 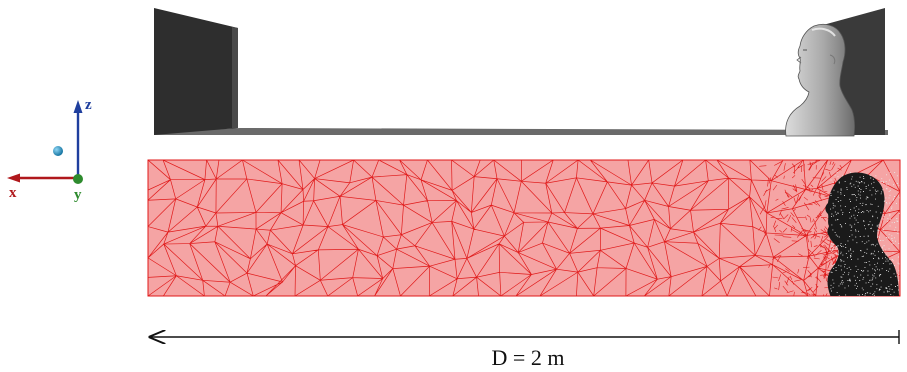 I want to click on dimension-indicator: D = 2 m, so click(x=525, y=350).